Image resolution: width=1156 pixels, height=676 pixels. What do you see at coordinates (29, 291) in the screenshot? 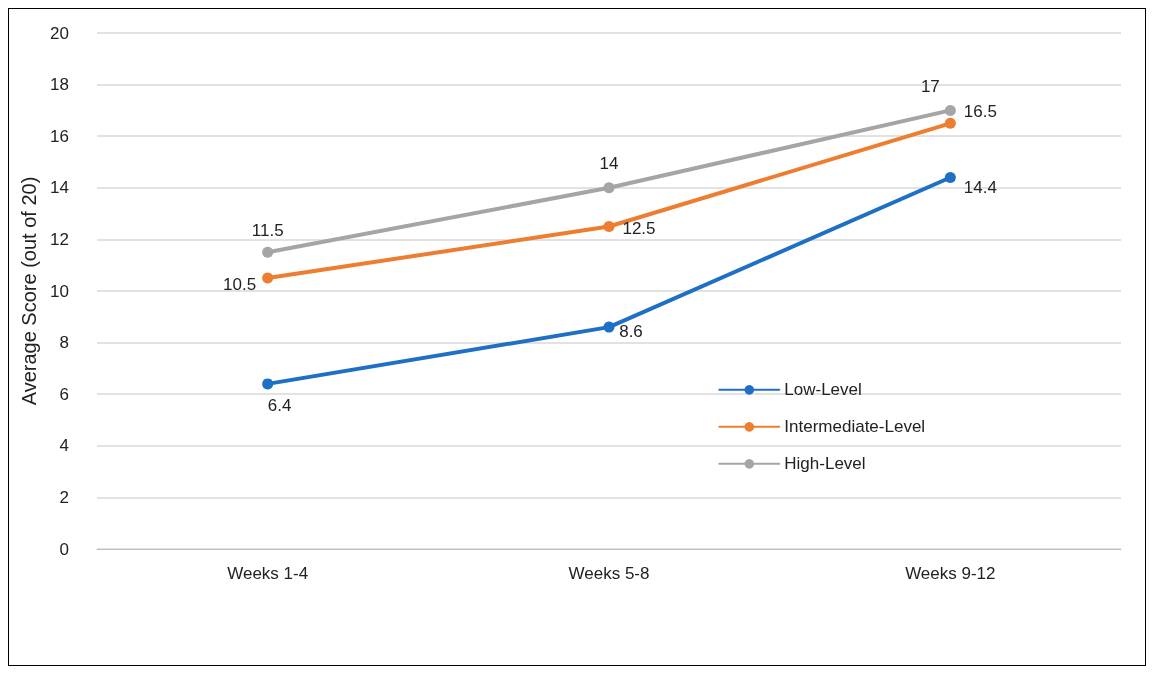
I see `y-axis-title: Average Score (out of 20)` at bounding box center [29, 291].